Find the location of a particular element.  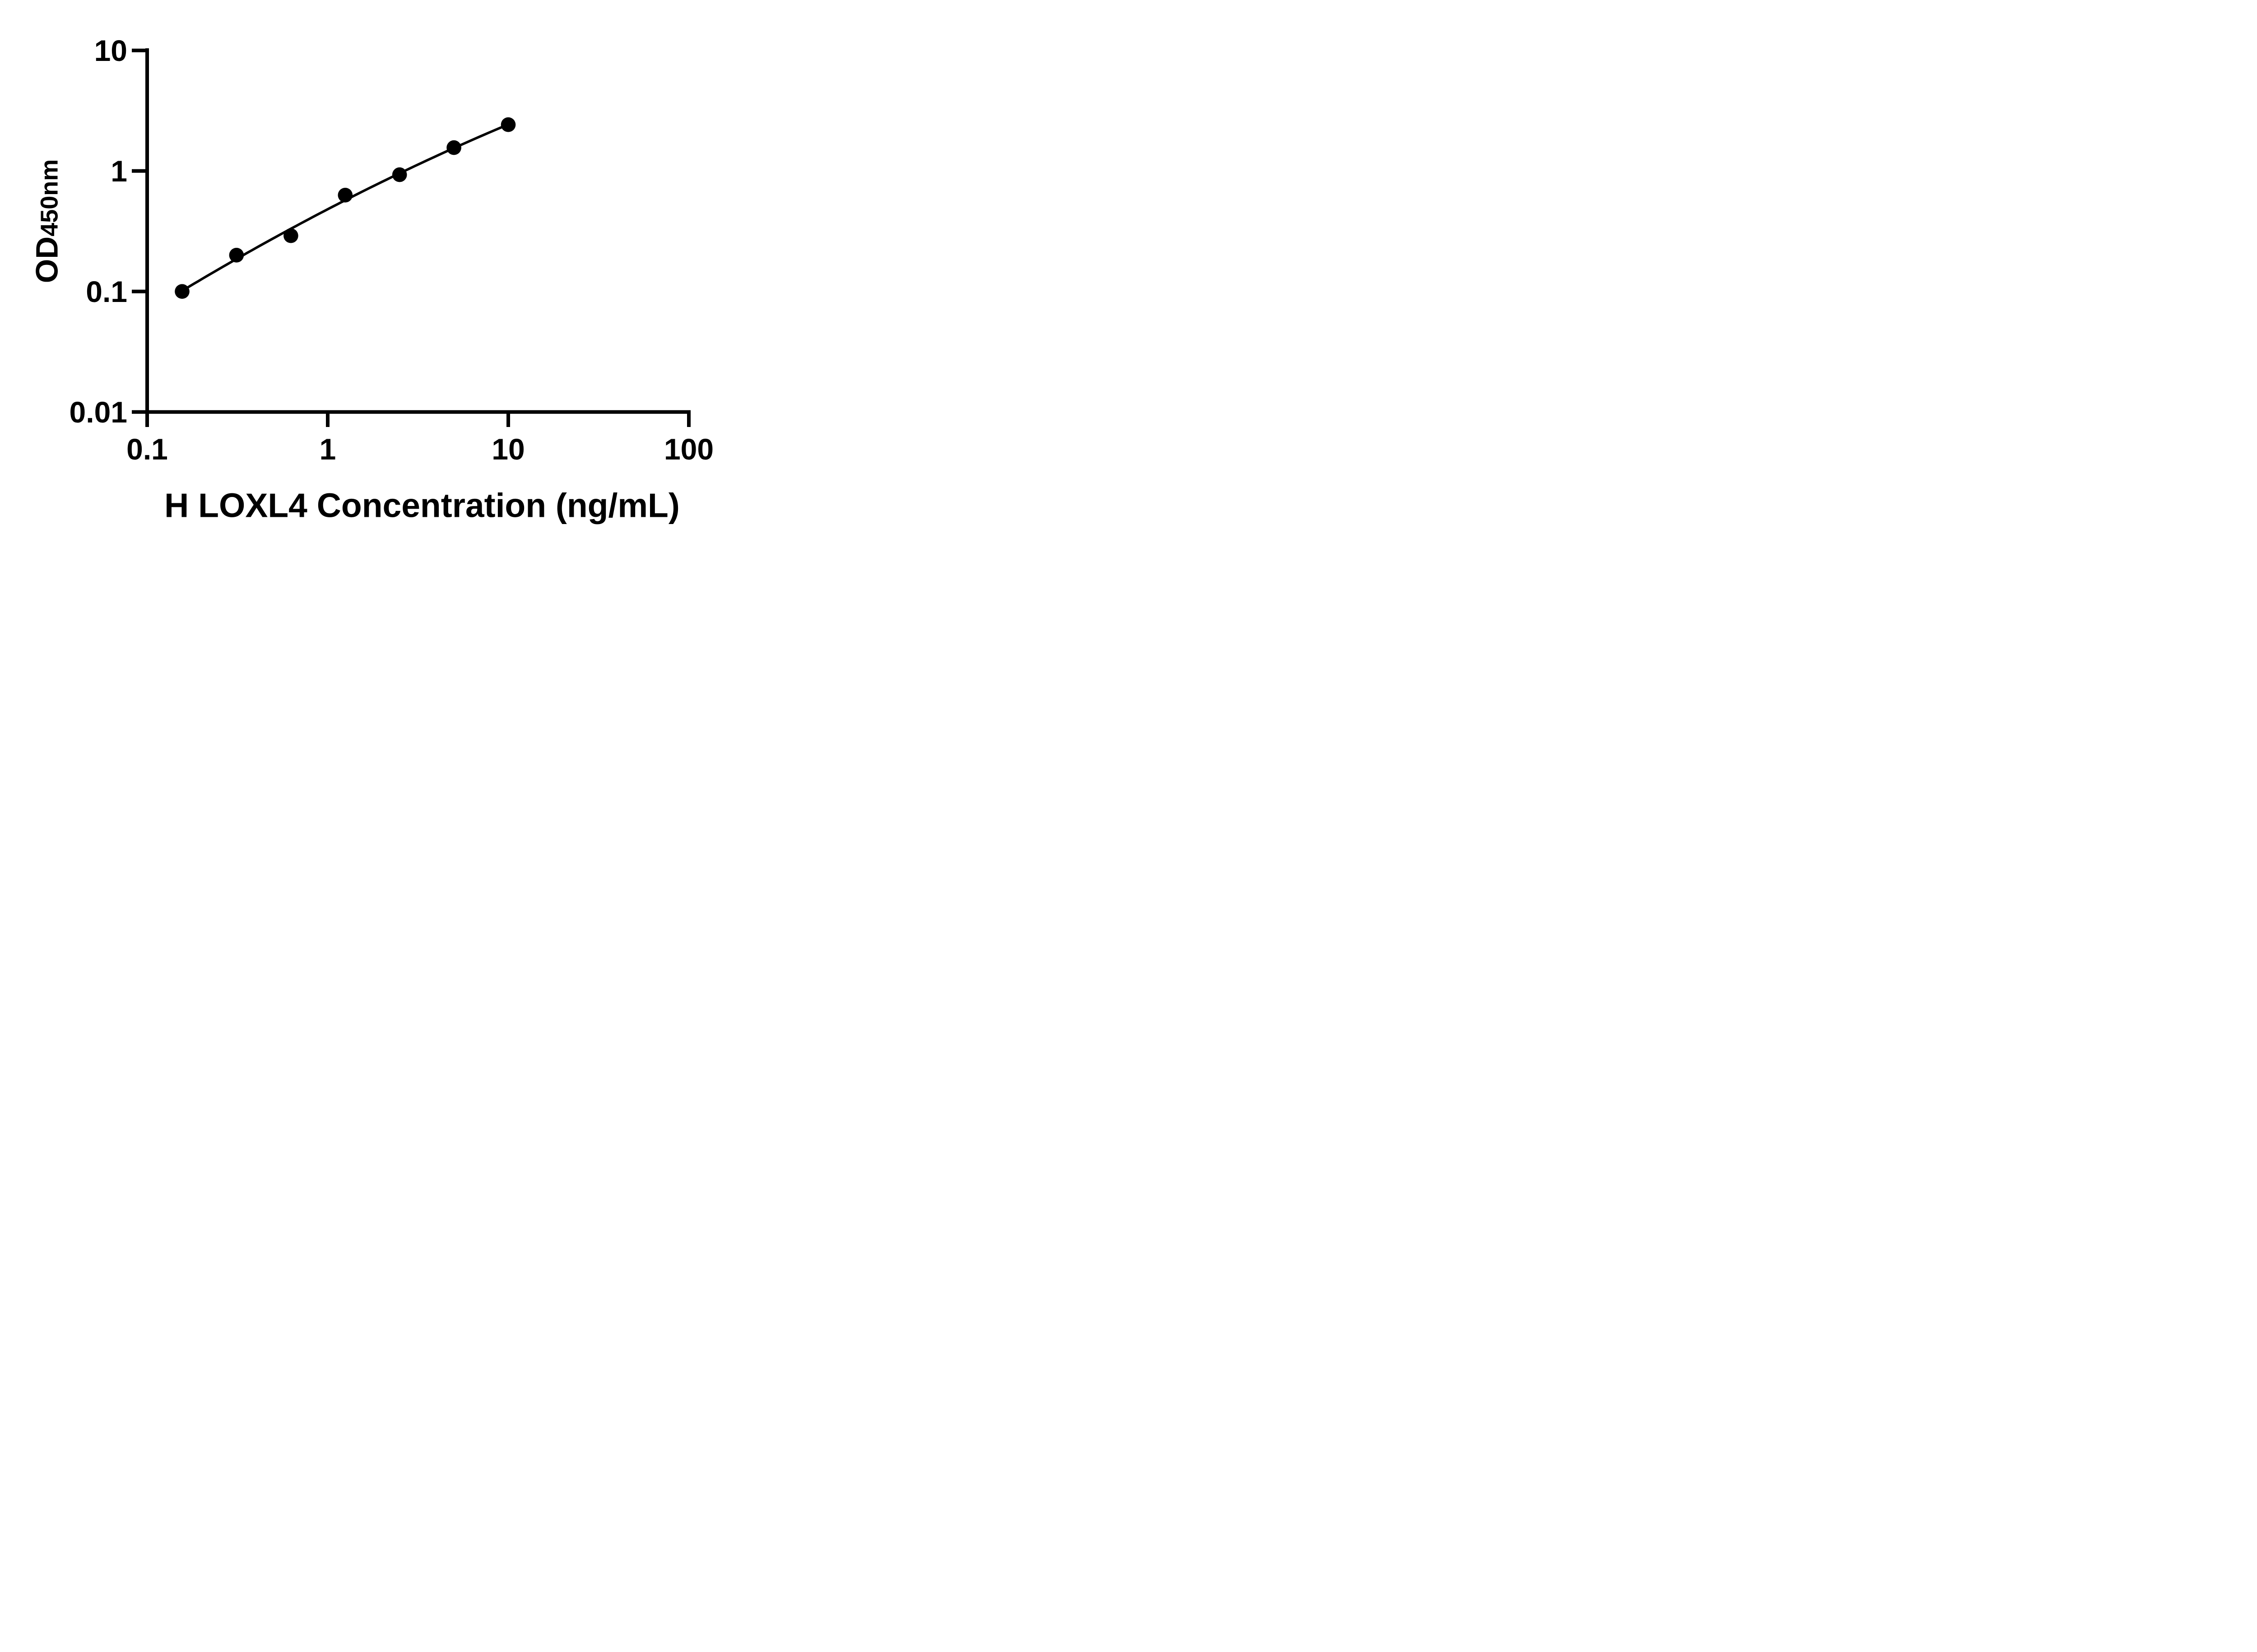

y-tick-label-1: 1 is located at coordinates (119, 171).